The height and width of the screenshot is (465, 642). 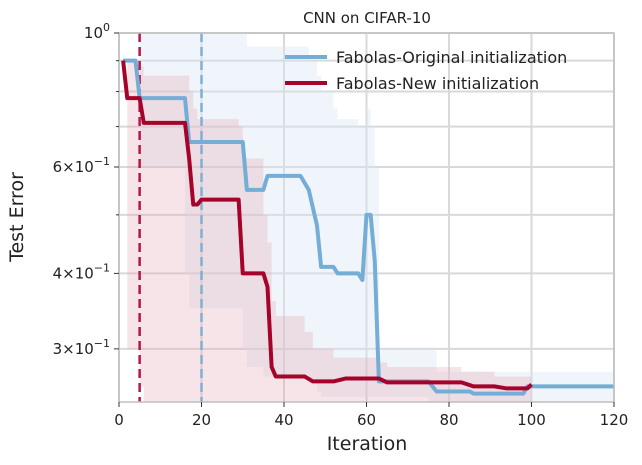 What do you see at coordinates (119, 420) in the screenshot?
I see `x-tick-label: 0` at bounding box center [119, 420].